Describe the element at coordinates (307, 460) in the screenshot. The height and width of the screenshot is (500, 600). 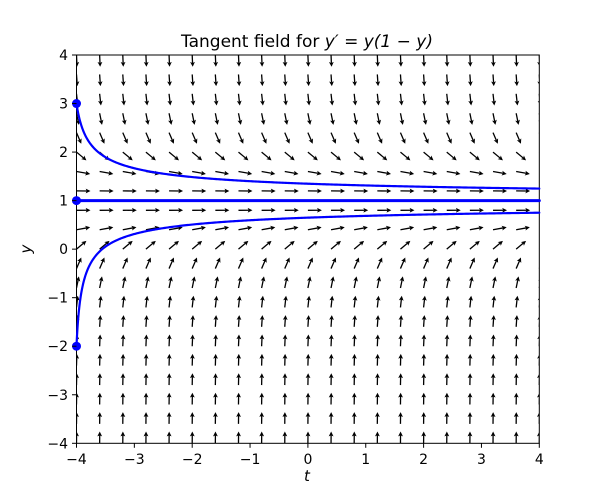
I see `x-tick-label: 0` at that location.